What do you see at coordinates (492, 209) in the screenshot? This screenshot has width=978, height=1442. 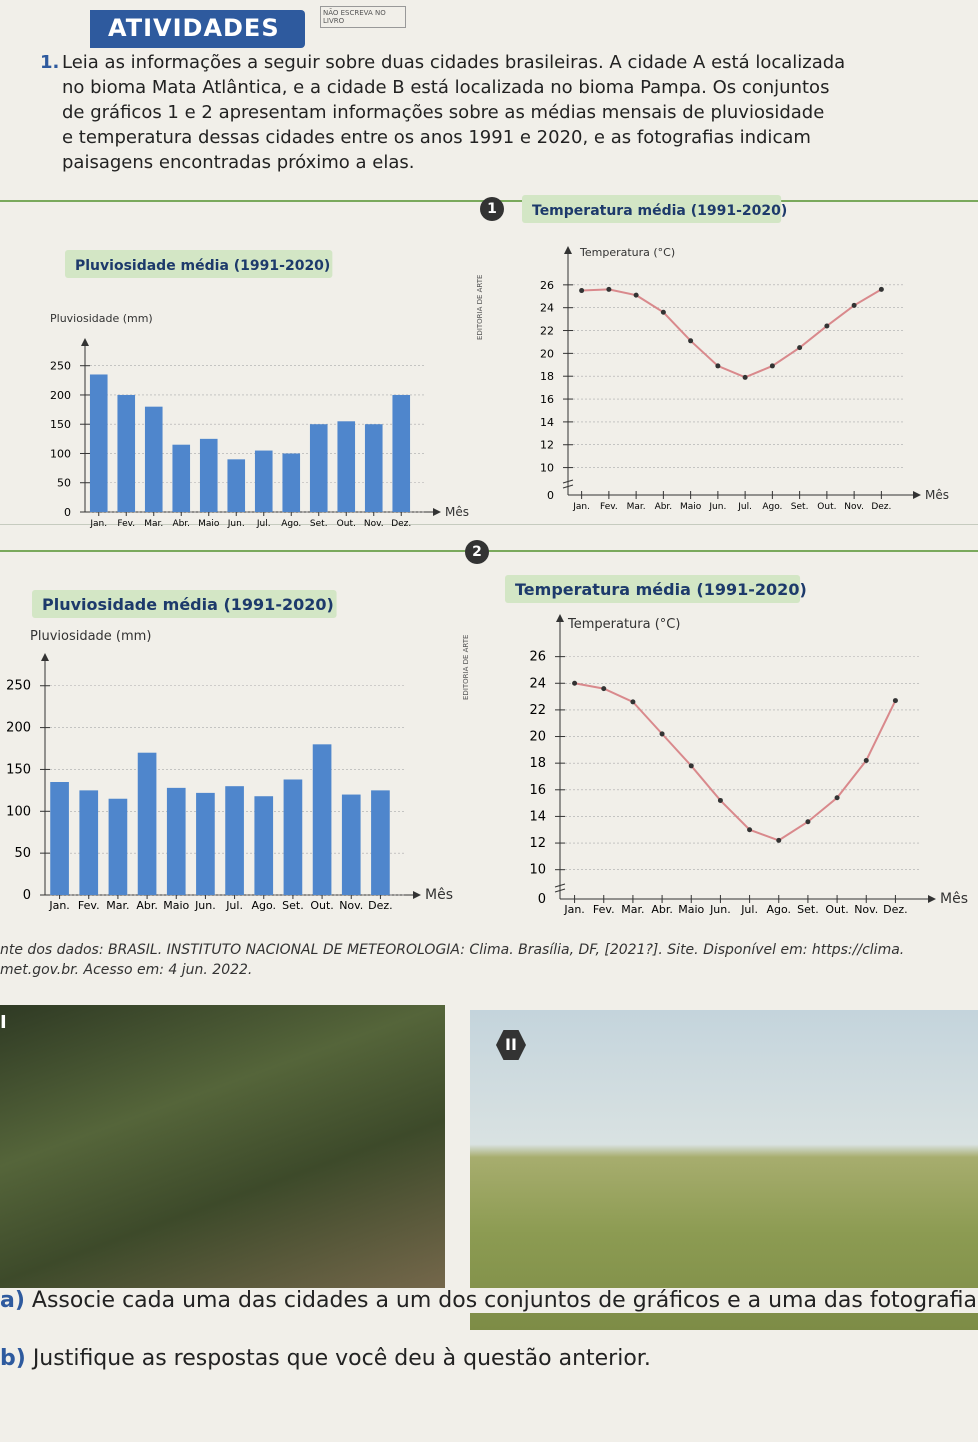 I see `group-label: 1` at bounding box center [492, 209].